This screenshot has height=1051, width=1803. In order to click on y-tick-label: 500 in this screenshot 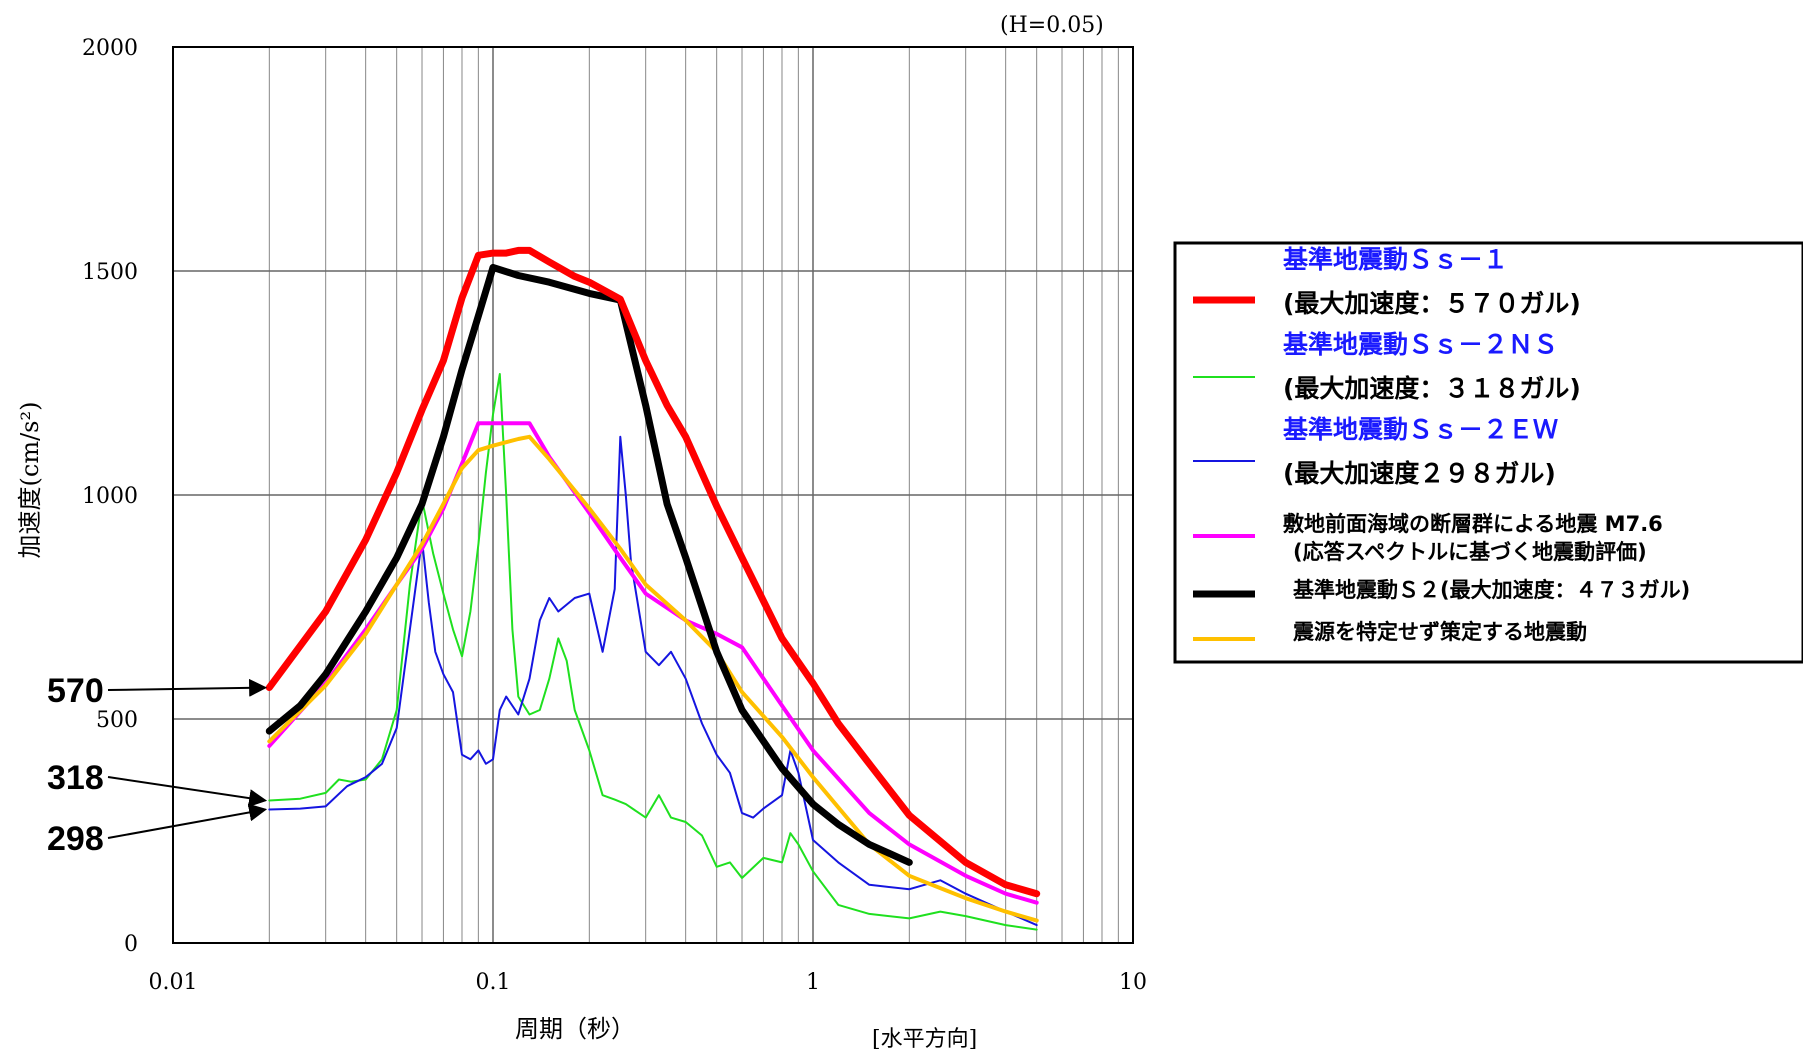, I will do `click(117, 720)`.